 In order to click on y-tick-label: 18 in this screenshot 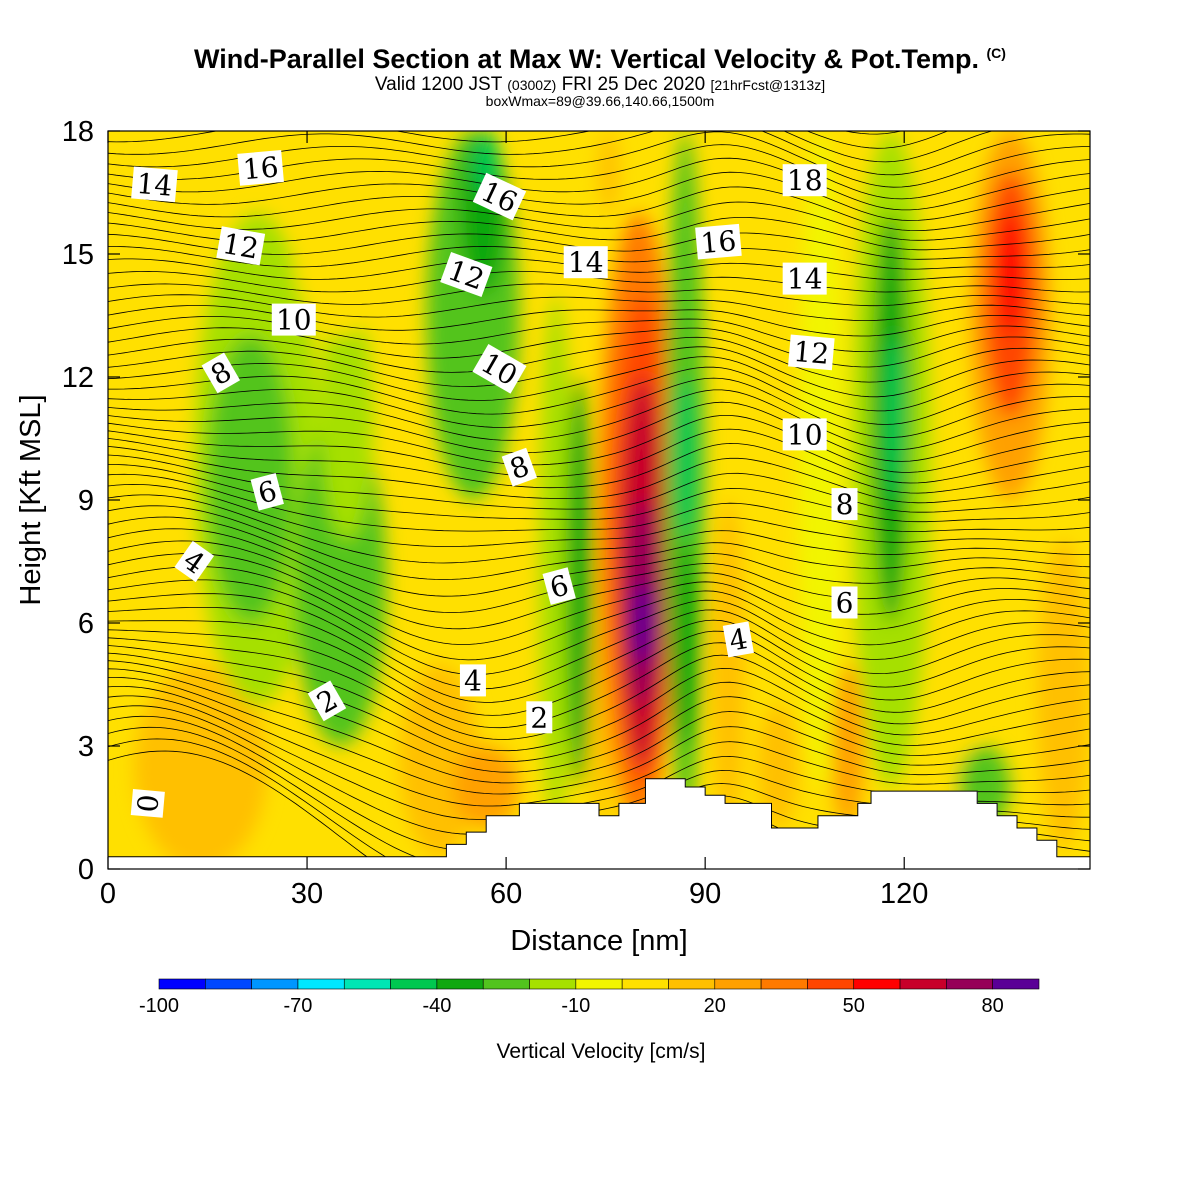, I will do `click(78, 132)`.